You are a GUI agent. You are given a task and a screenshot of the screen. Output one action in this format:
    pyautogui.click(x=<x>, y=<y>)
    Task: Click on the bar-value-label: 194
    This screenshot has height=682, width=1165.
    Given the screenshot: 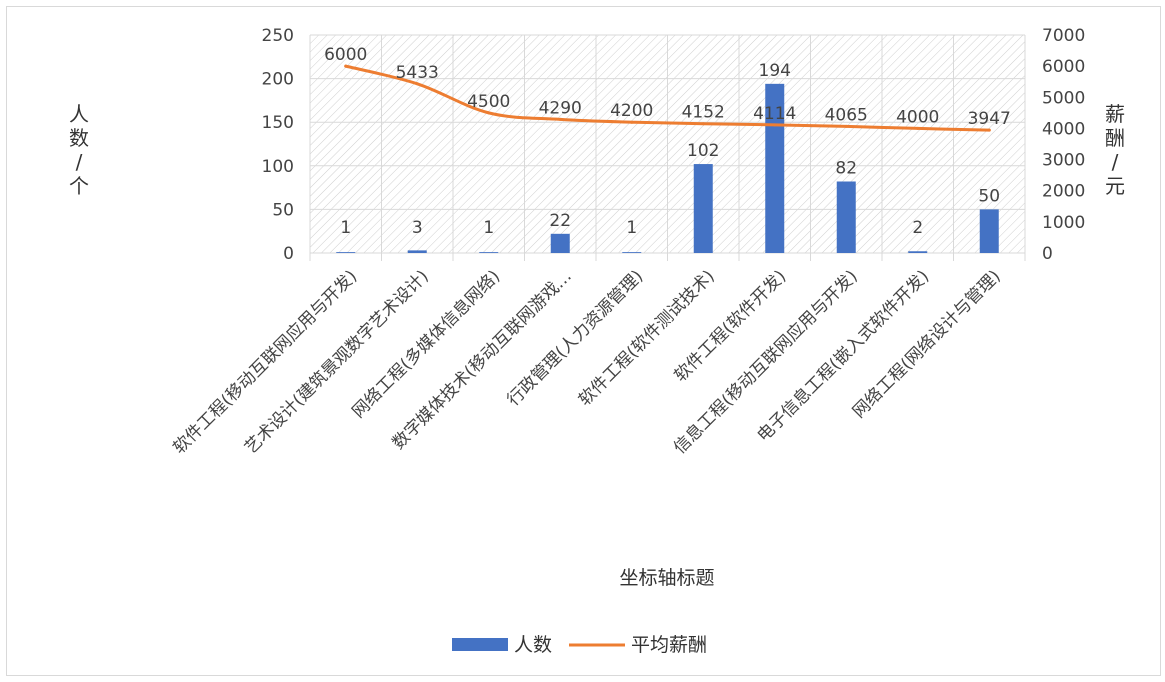 What is the action you would take?
    pyautogui.click(x=775, y=71)
    